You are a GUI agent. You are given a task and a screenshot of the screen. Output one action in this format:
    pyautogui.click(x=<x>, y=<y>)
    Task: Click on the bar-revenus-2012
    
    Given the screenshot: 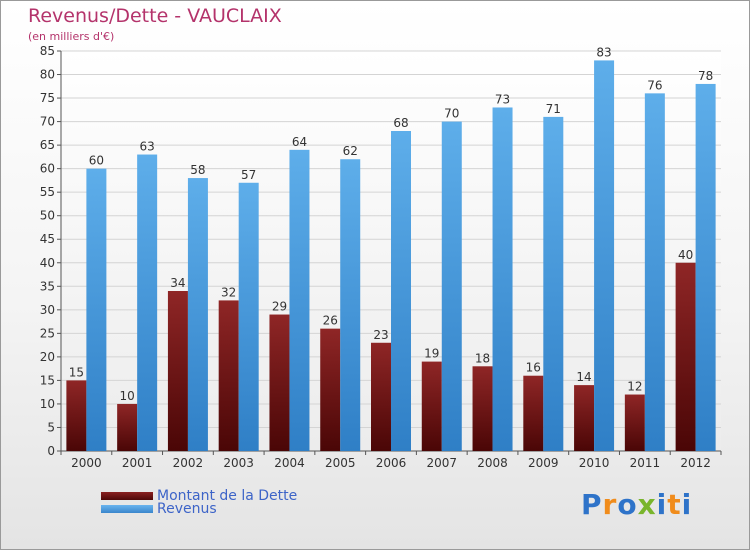 What is the action you would take?
    pyautogui.click(x=705, y=267)
    